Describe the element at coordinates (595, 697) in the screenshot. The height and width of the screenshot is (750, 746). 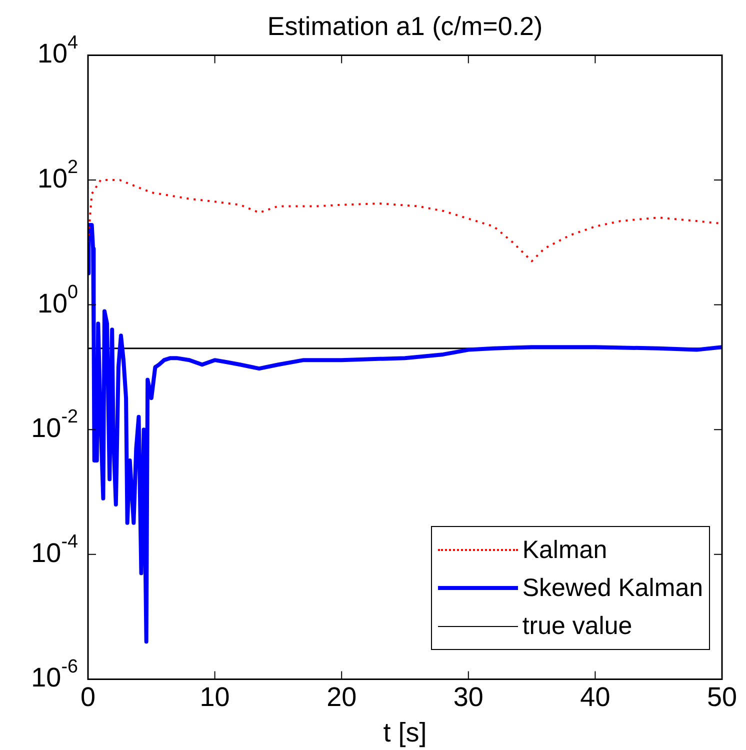
I see `x-tick-label: 40` at that location.